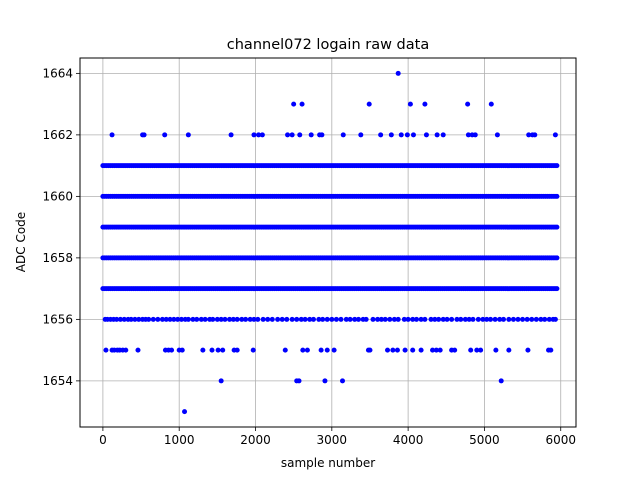 The height and width of the screenshot is (484, 640). Describe the element at coordinates (57, 73) in the screenshot. I see `y-tick-label: 1664` at that location.